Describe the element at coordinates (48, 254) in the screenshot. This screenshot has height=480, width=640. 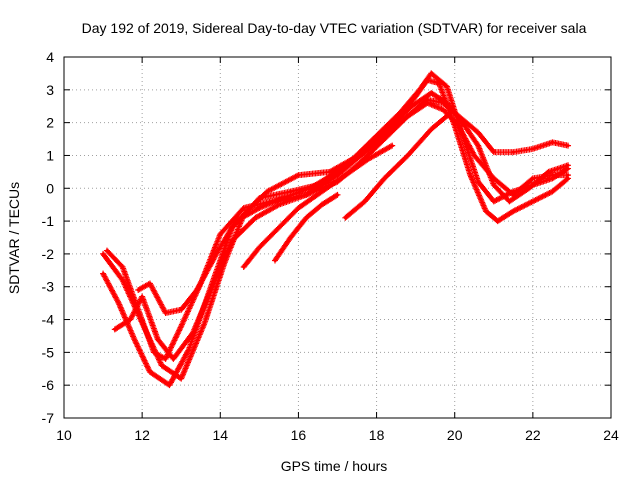
I see `y-tick-label: -2` at that location.